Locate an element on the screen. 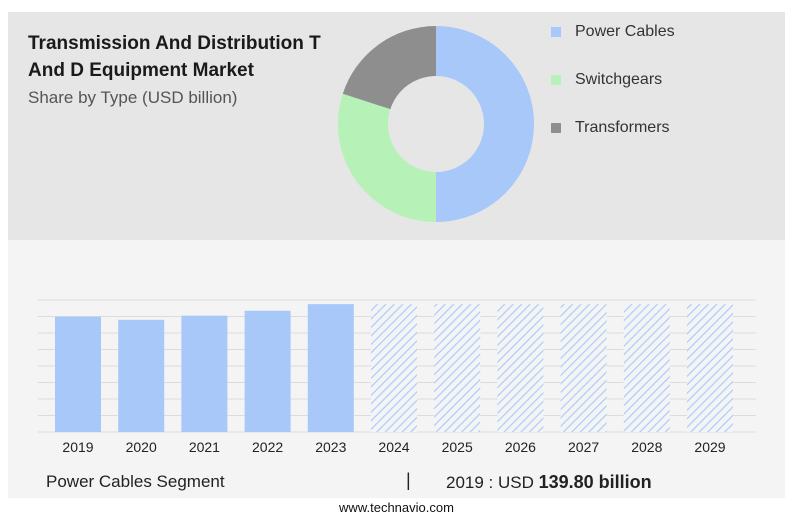  legend-label-transformers: Transformers is located at coordinates (622, 127).